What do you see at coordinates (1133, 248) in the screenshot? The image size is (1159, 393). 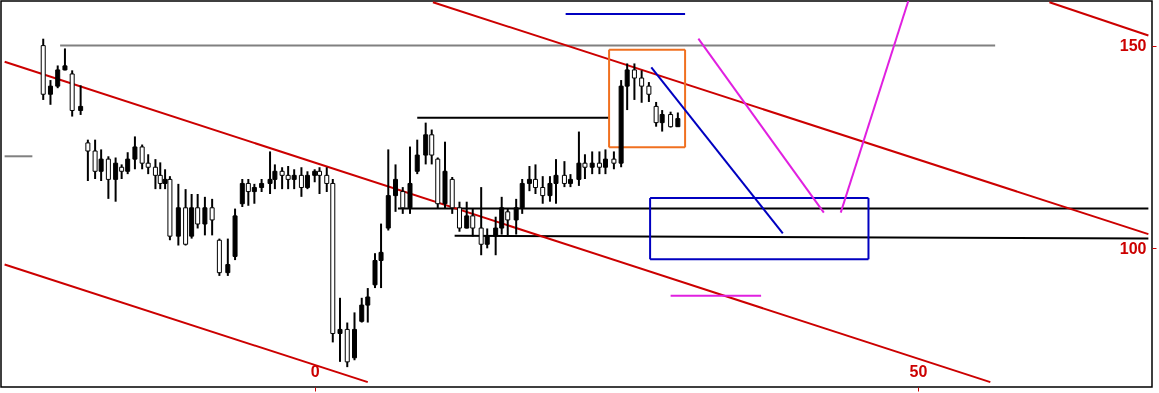 I see `y-tick-label: 100` at bounding box center [1133, 248].